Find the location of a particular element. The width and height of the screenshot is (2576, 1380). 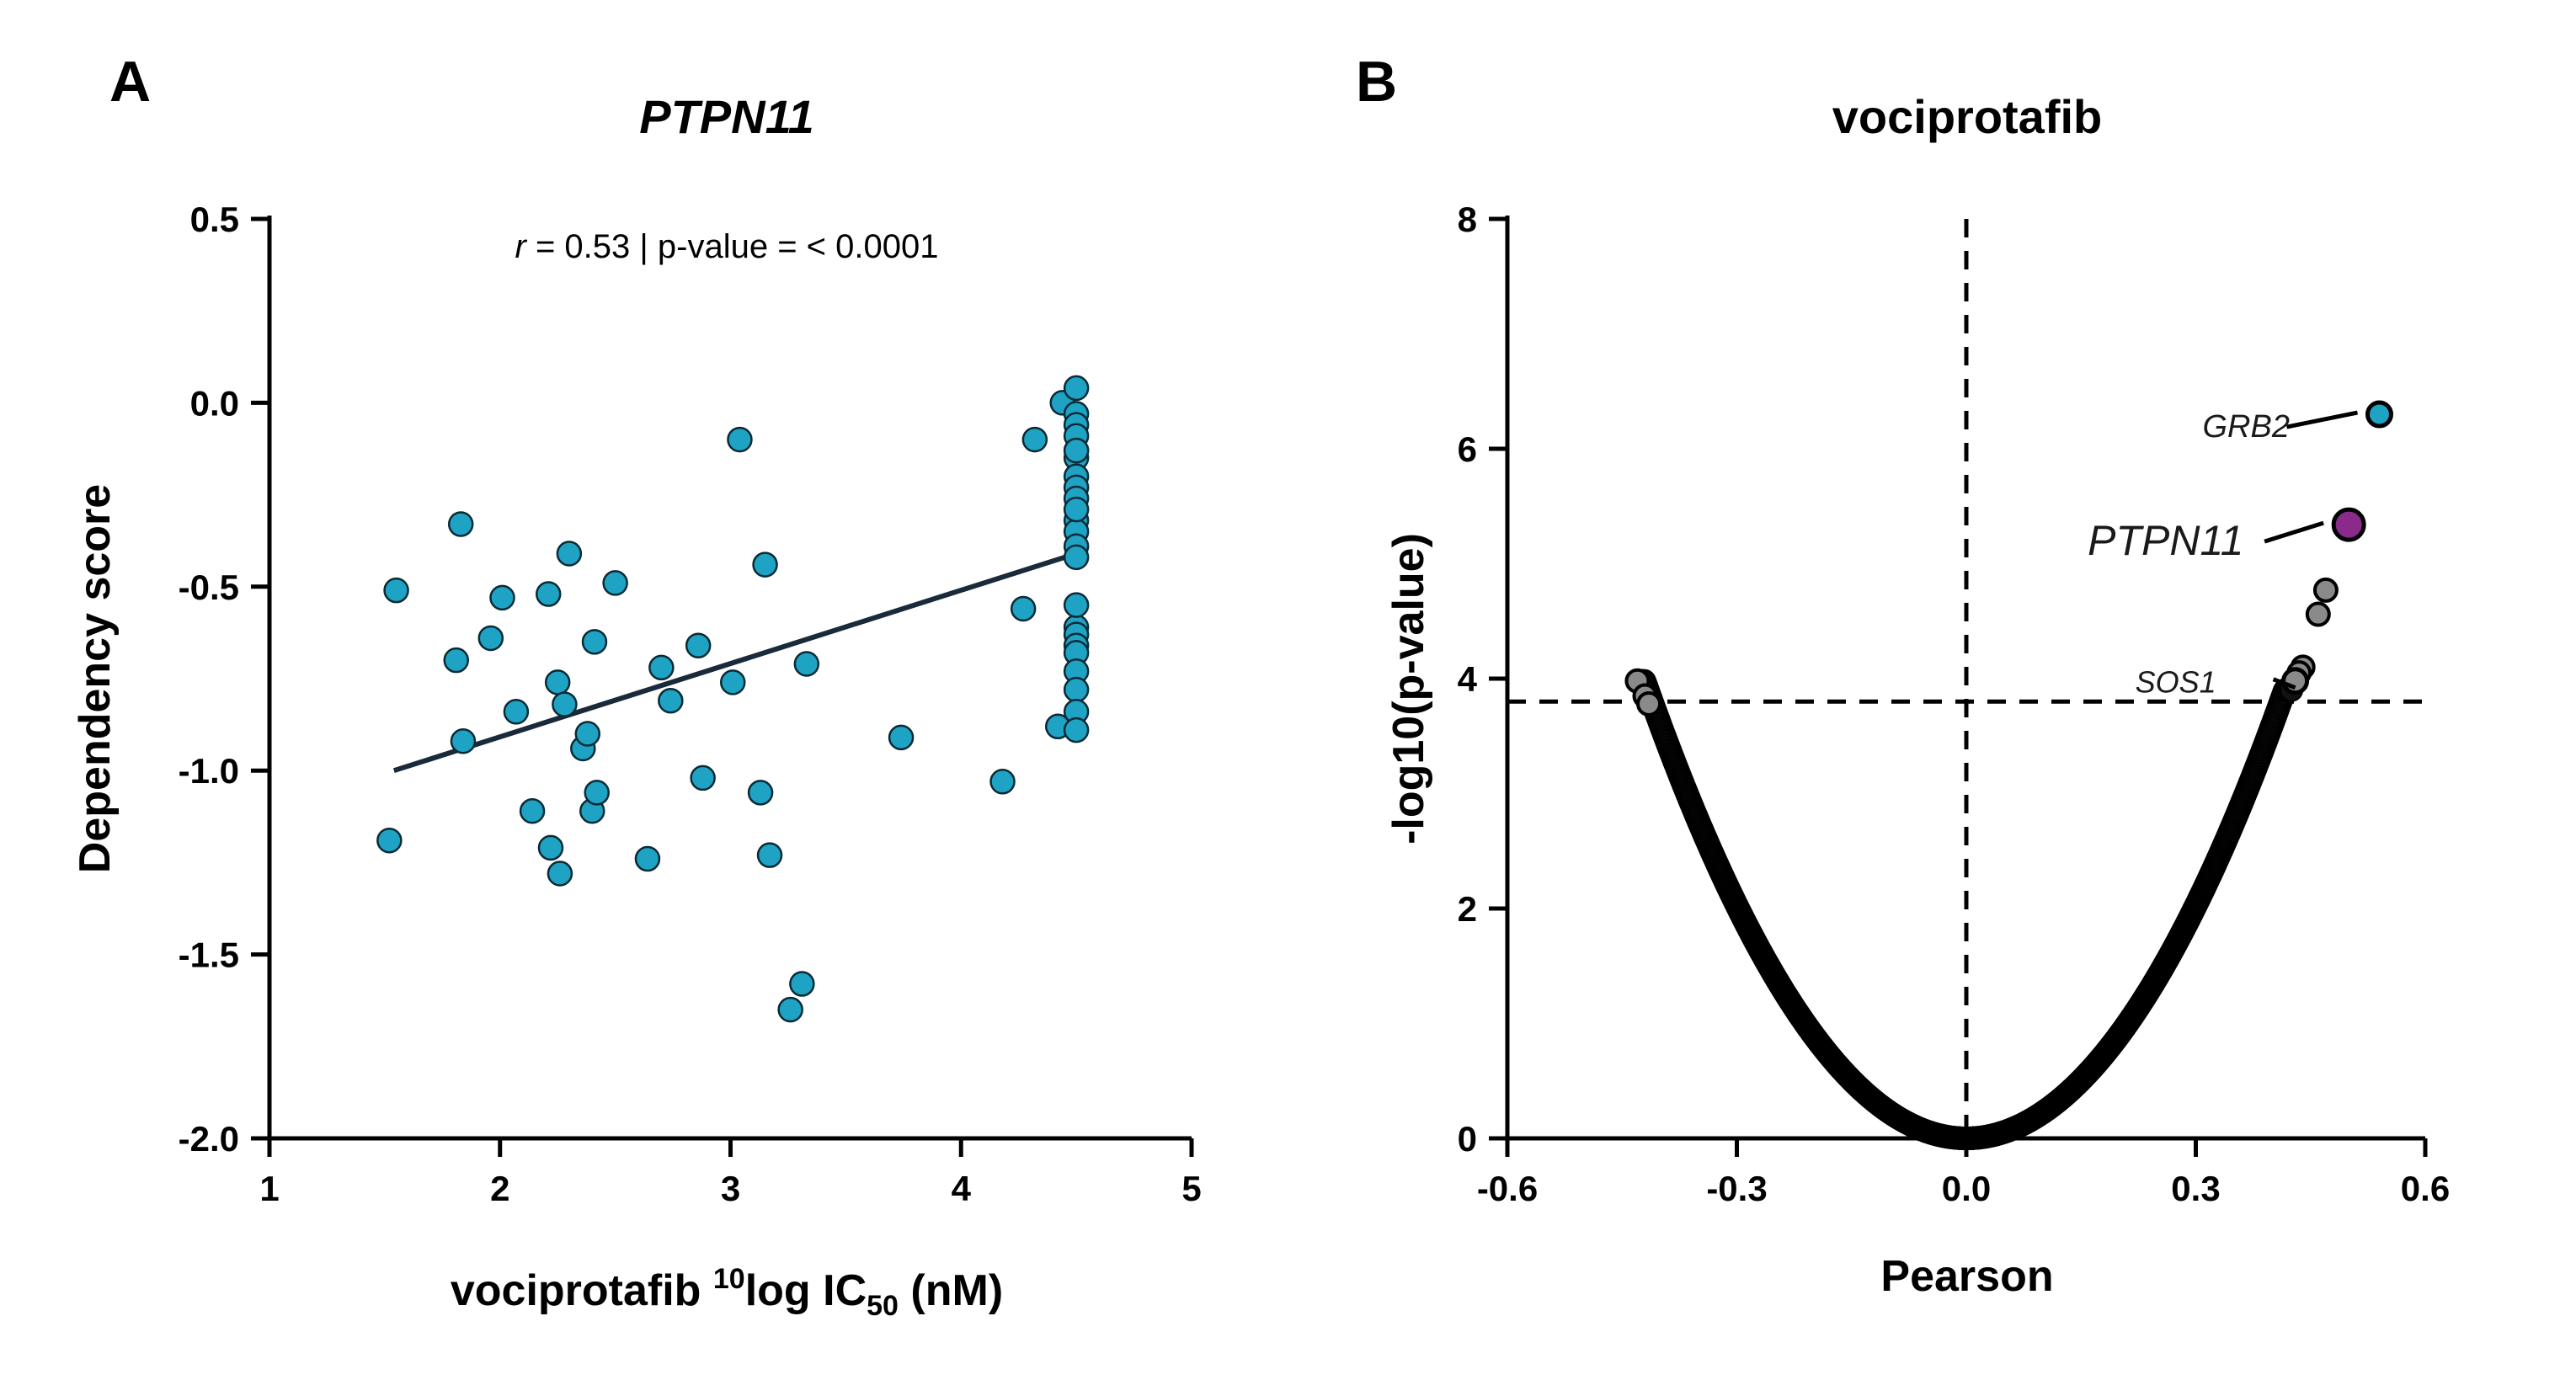

leader-line-grb2 is located at coordinates (2322, 419).